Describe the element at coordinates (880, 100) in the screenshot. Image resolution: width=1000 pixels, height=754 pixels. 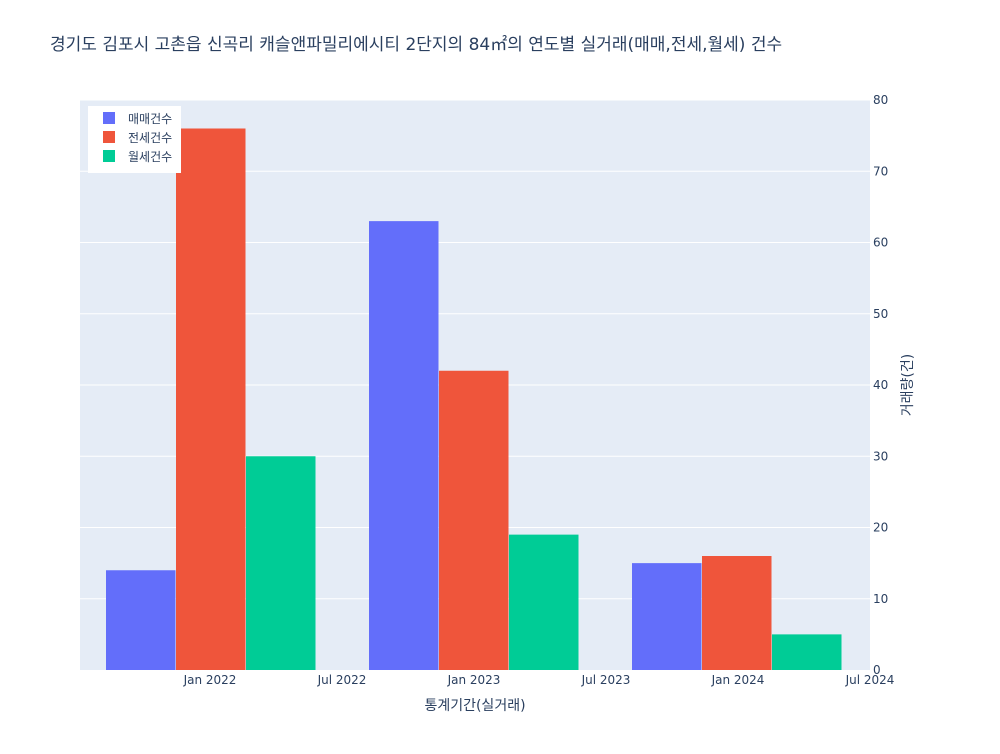
I see `y-tick-label: 80` at that location.